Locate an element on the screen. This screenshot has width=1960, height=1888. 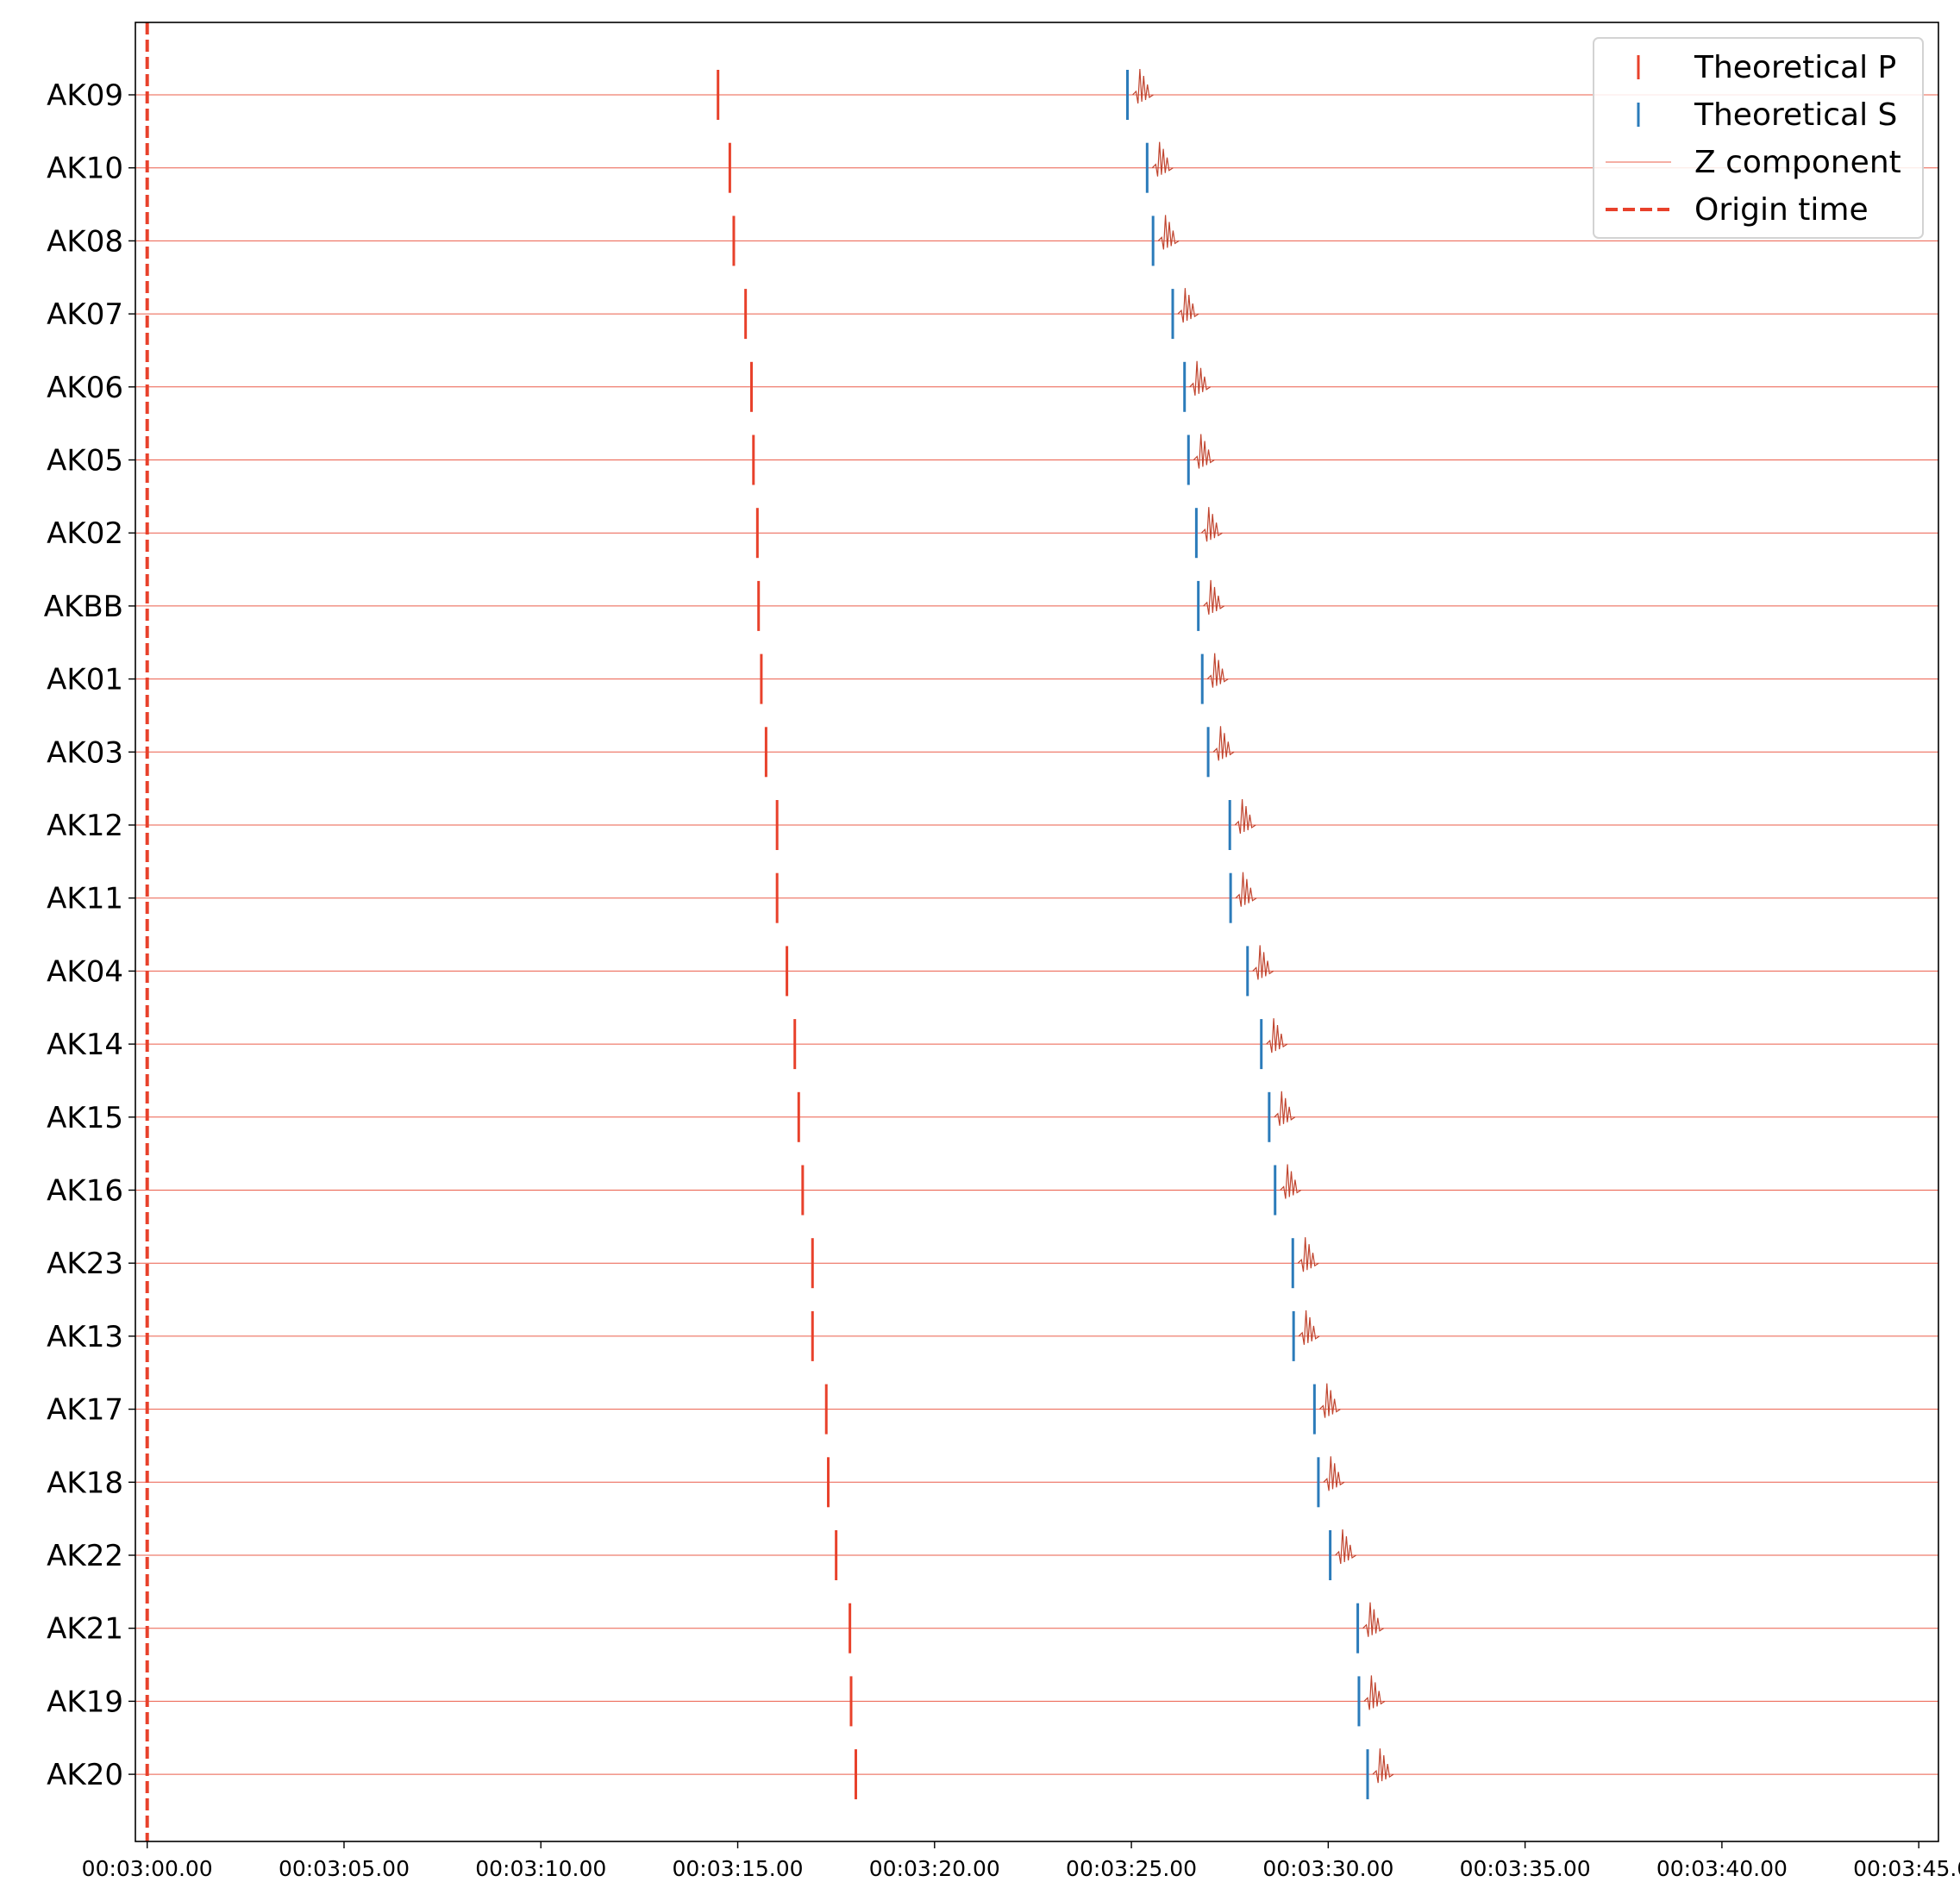
y-tick-label: AK11 is located at coordinates (85, 899).